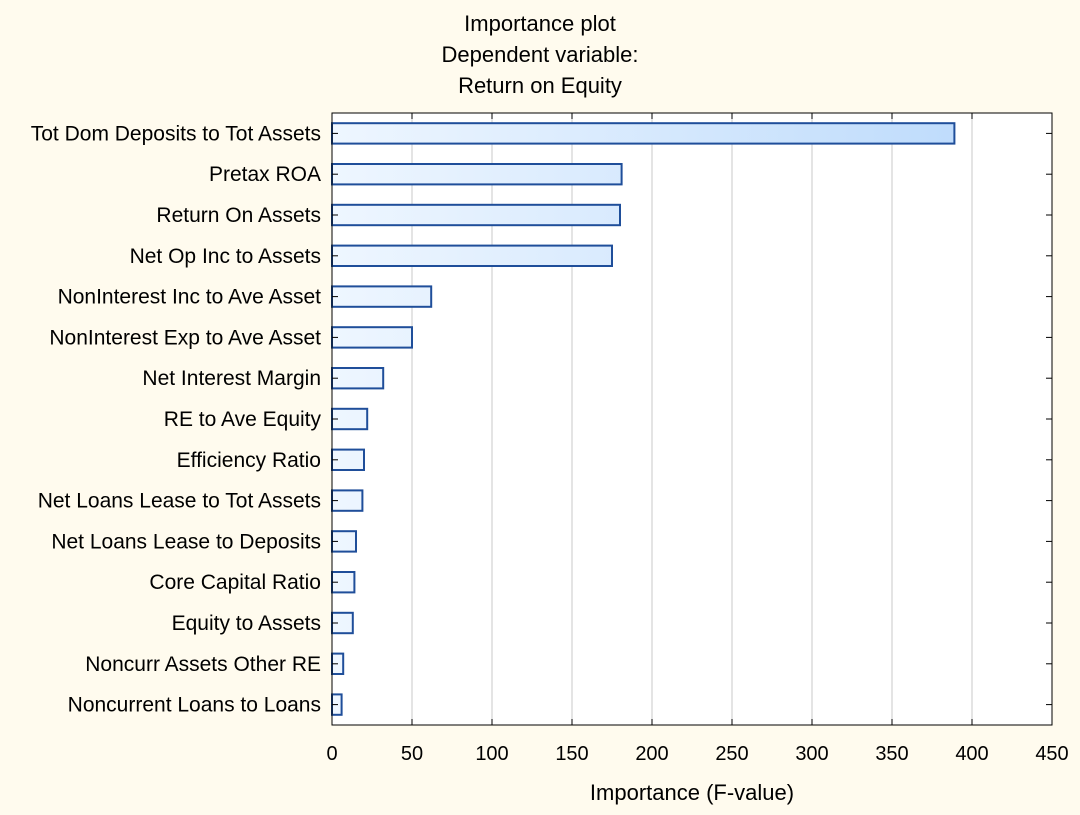  I want to click on chart-title-line-1: Importance plot, so click(540, 23).